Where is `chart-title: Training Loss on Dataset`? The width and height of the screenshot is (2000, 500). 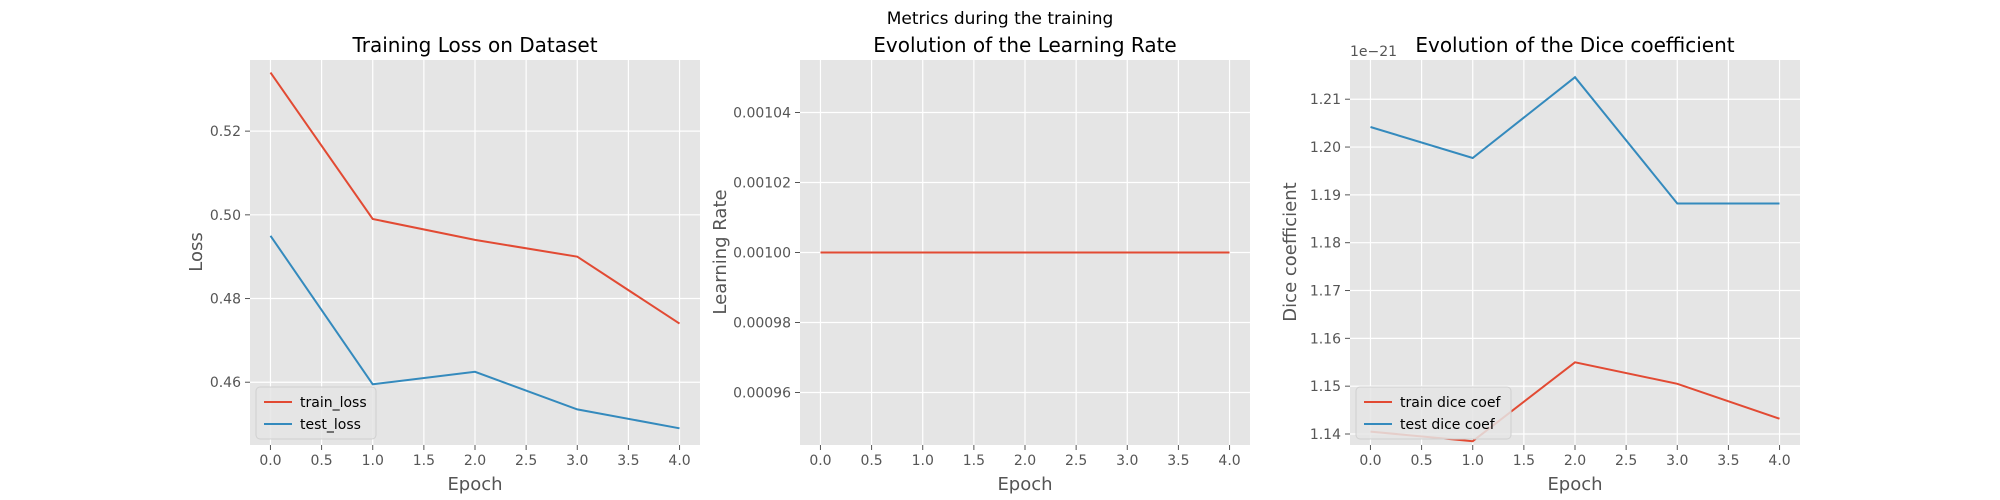 chart-title: Training Loss on Dataset is located at coordinates (474, 45).